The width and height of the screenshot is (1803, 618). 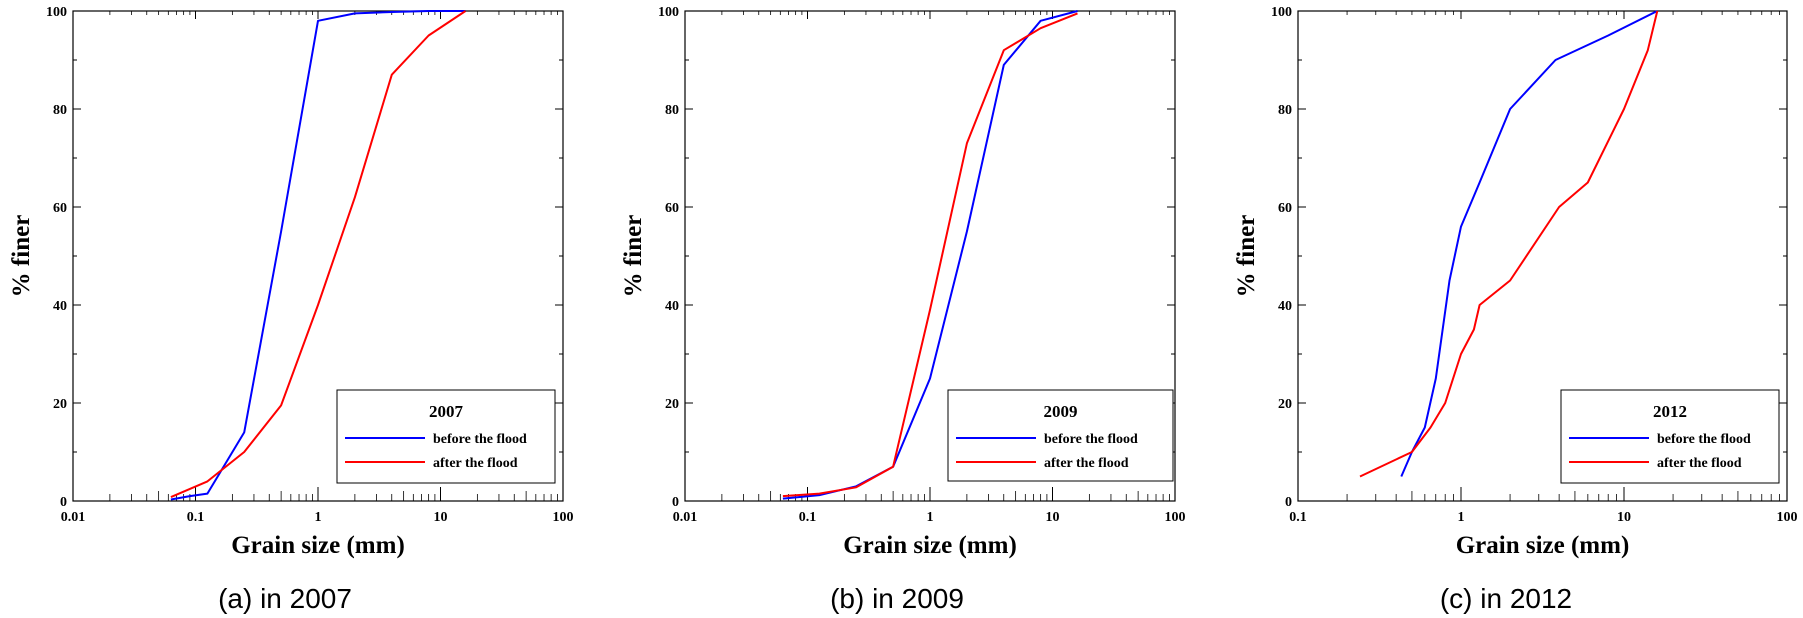 What do you see at coordinates (1061, 411) in the screenshot?
I see `legend-title: 2009` at bounding box center [1061, 411].